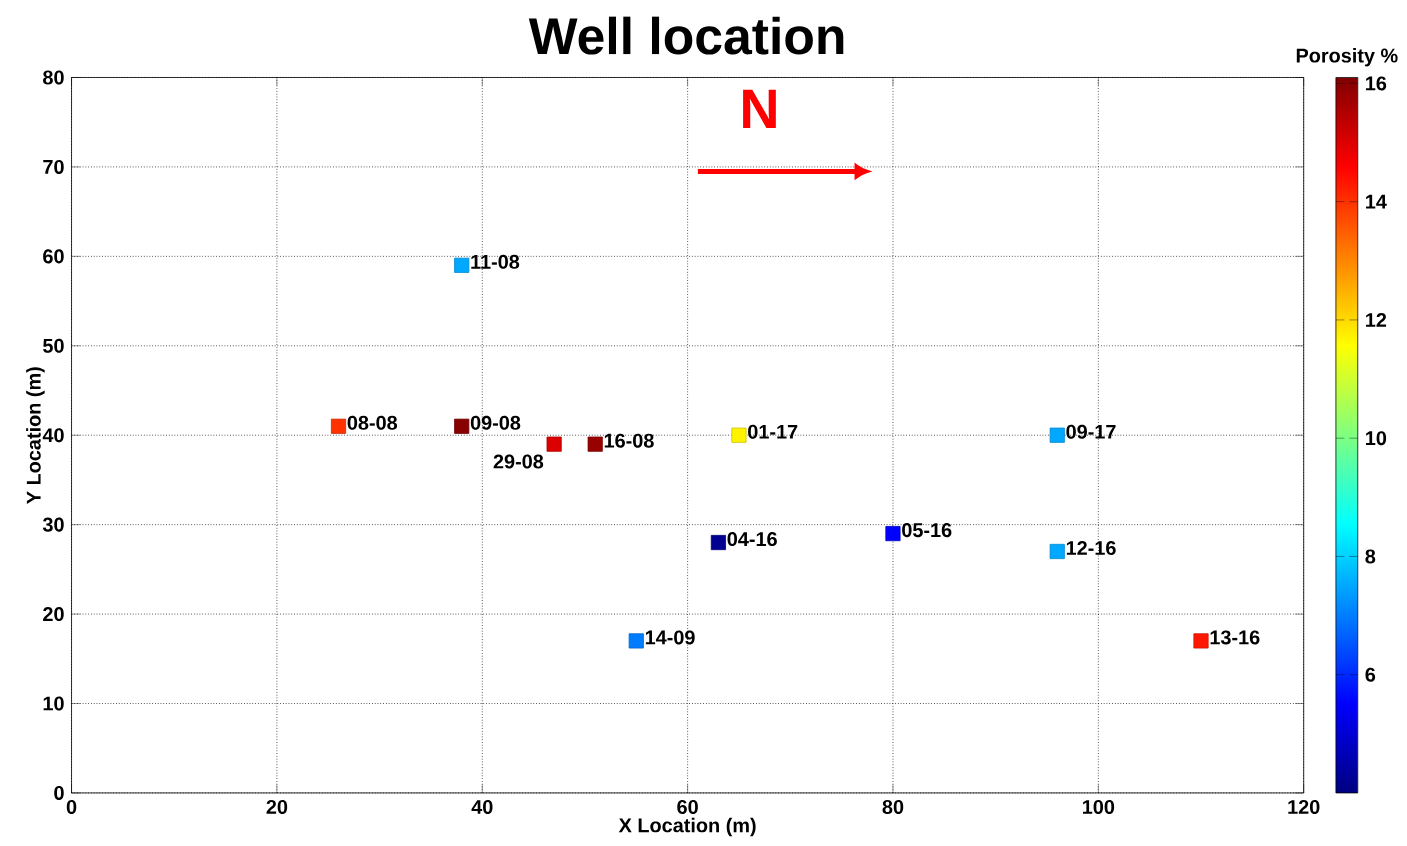 The height and width of the screenshot is (846, 1407). What do you see at coordinates (53, 346) in the screenshot?
I see `y-tick-label: 50` at bounding box center [53, 346].